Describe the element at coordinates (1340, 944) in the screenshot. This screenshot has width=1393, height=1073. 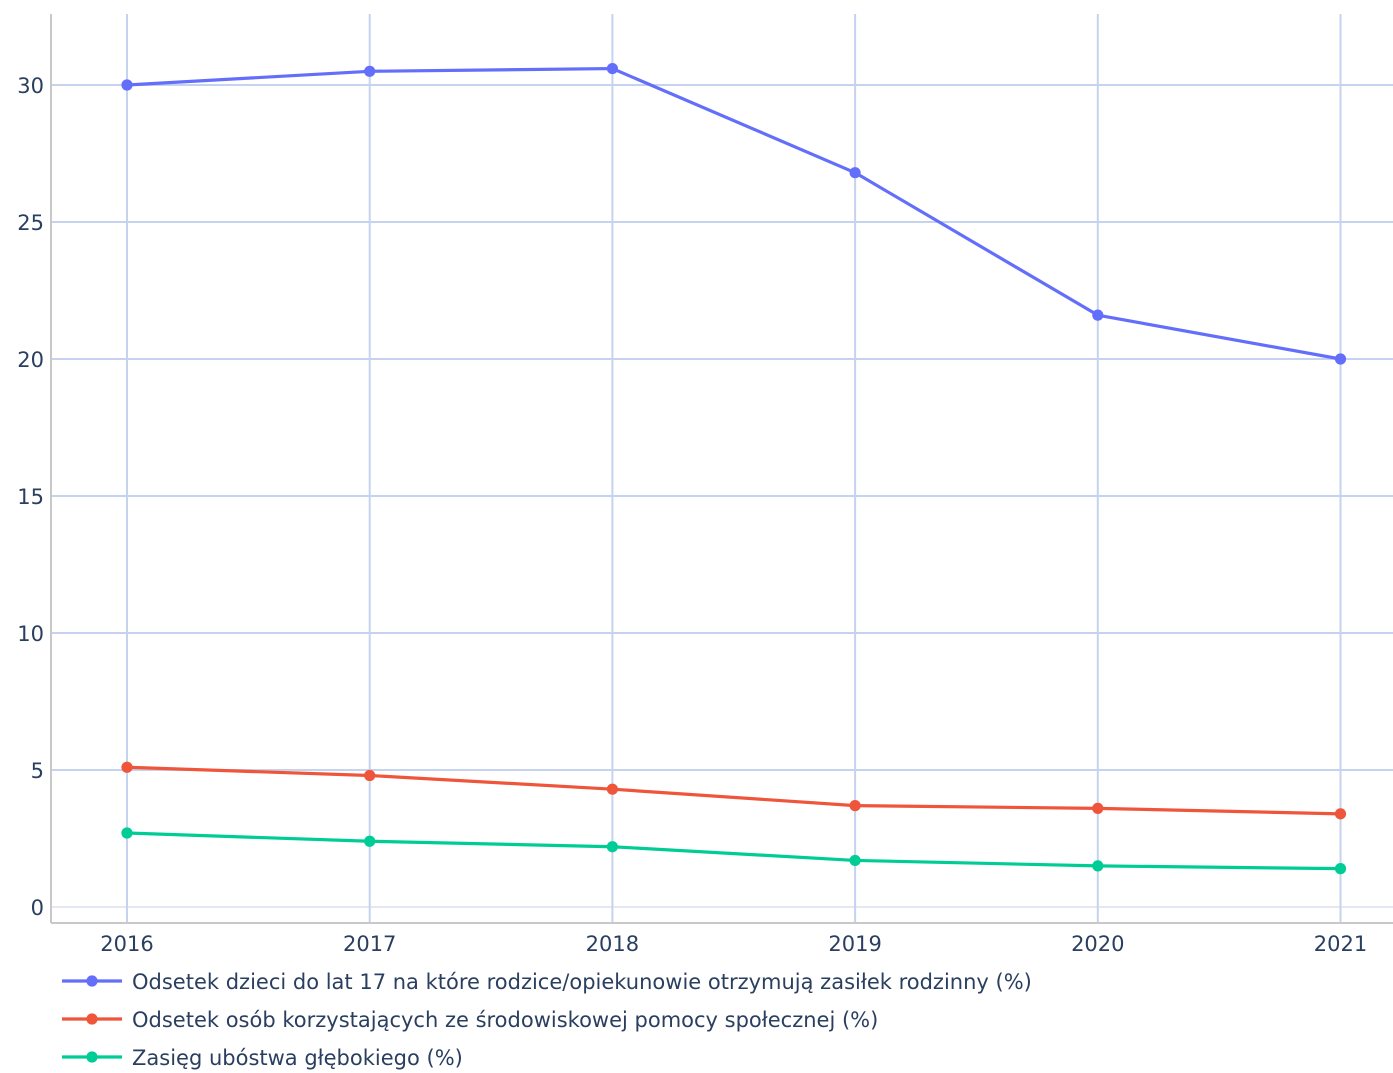
I see `x-tick-label: 2021` at that location.